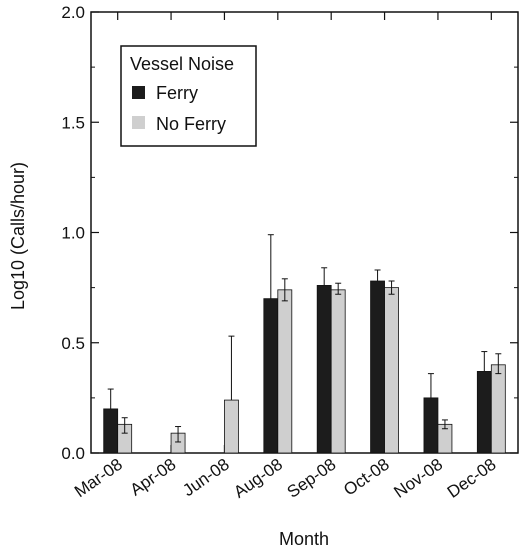 This screenshot has height=551, width=531. What do you see at coordinates (73, 122) in the screenshot?
I see `y-tick-label: 1.5` at bounding box center [73, 122].